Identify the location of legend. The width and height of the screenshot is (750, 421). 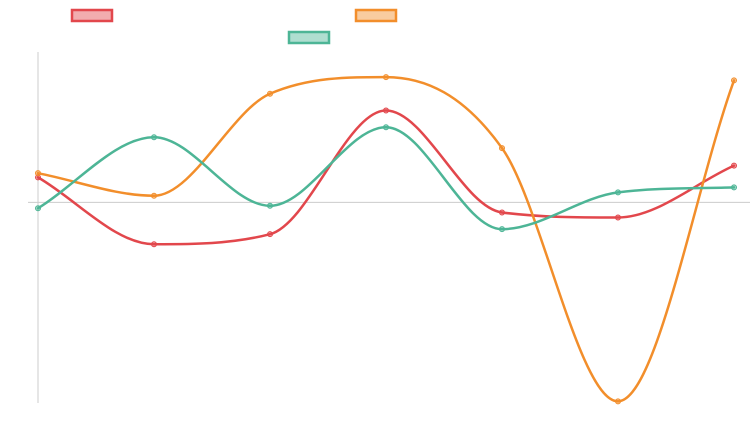
(234, 26).